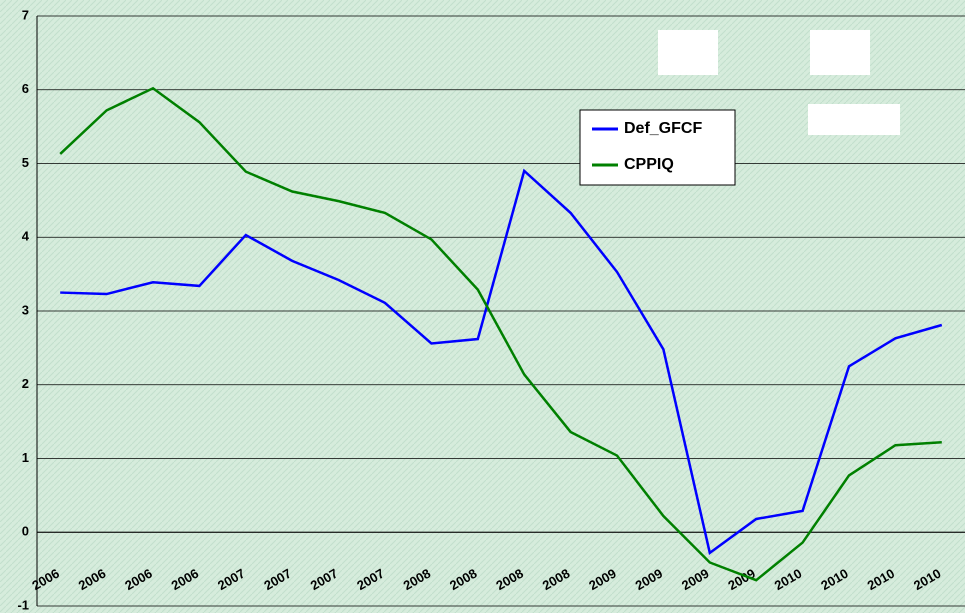 The width and height of the screenshot is (965, 613). Describe the element at coordinates (25, 309) in the screenshot. I see `y-tick-label: 3` at that location.